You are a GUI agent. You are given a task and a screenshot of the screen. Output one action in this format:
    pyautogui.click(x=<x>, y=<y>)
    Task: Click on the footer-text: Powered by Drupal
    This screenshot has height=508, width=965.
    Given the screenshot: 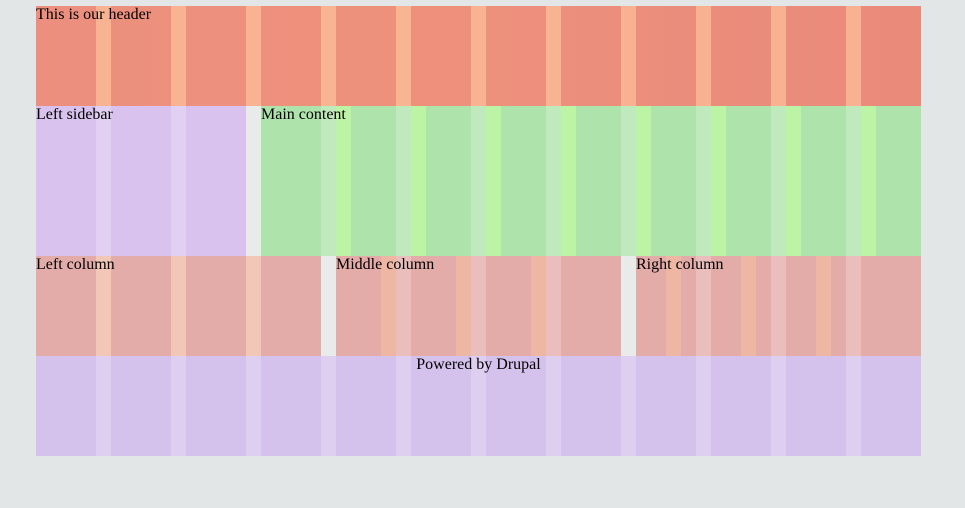 What is the action you would take?
    pyautogui.click(x=478, y=364)
    